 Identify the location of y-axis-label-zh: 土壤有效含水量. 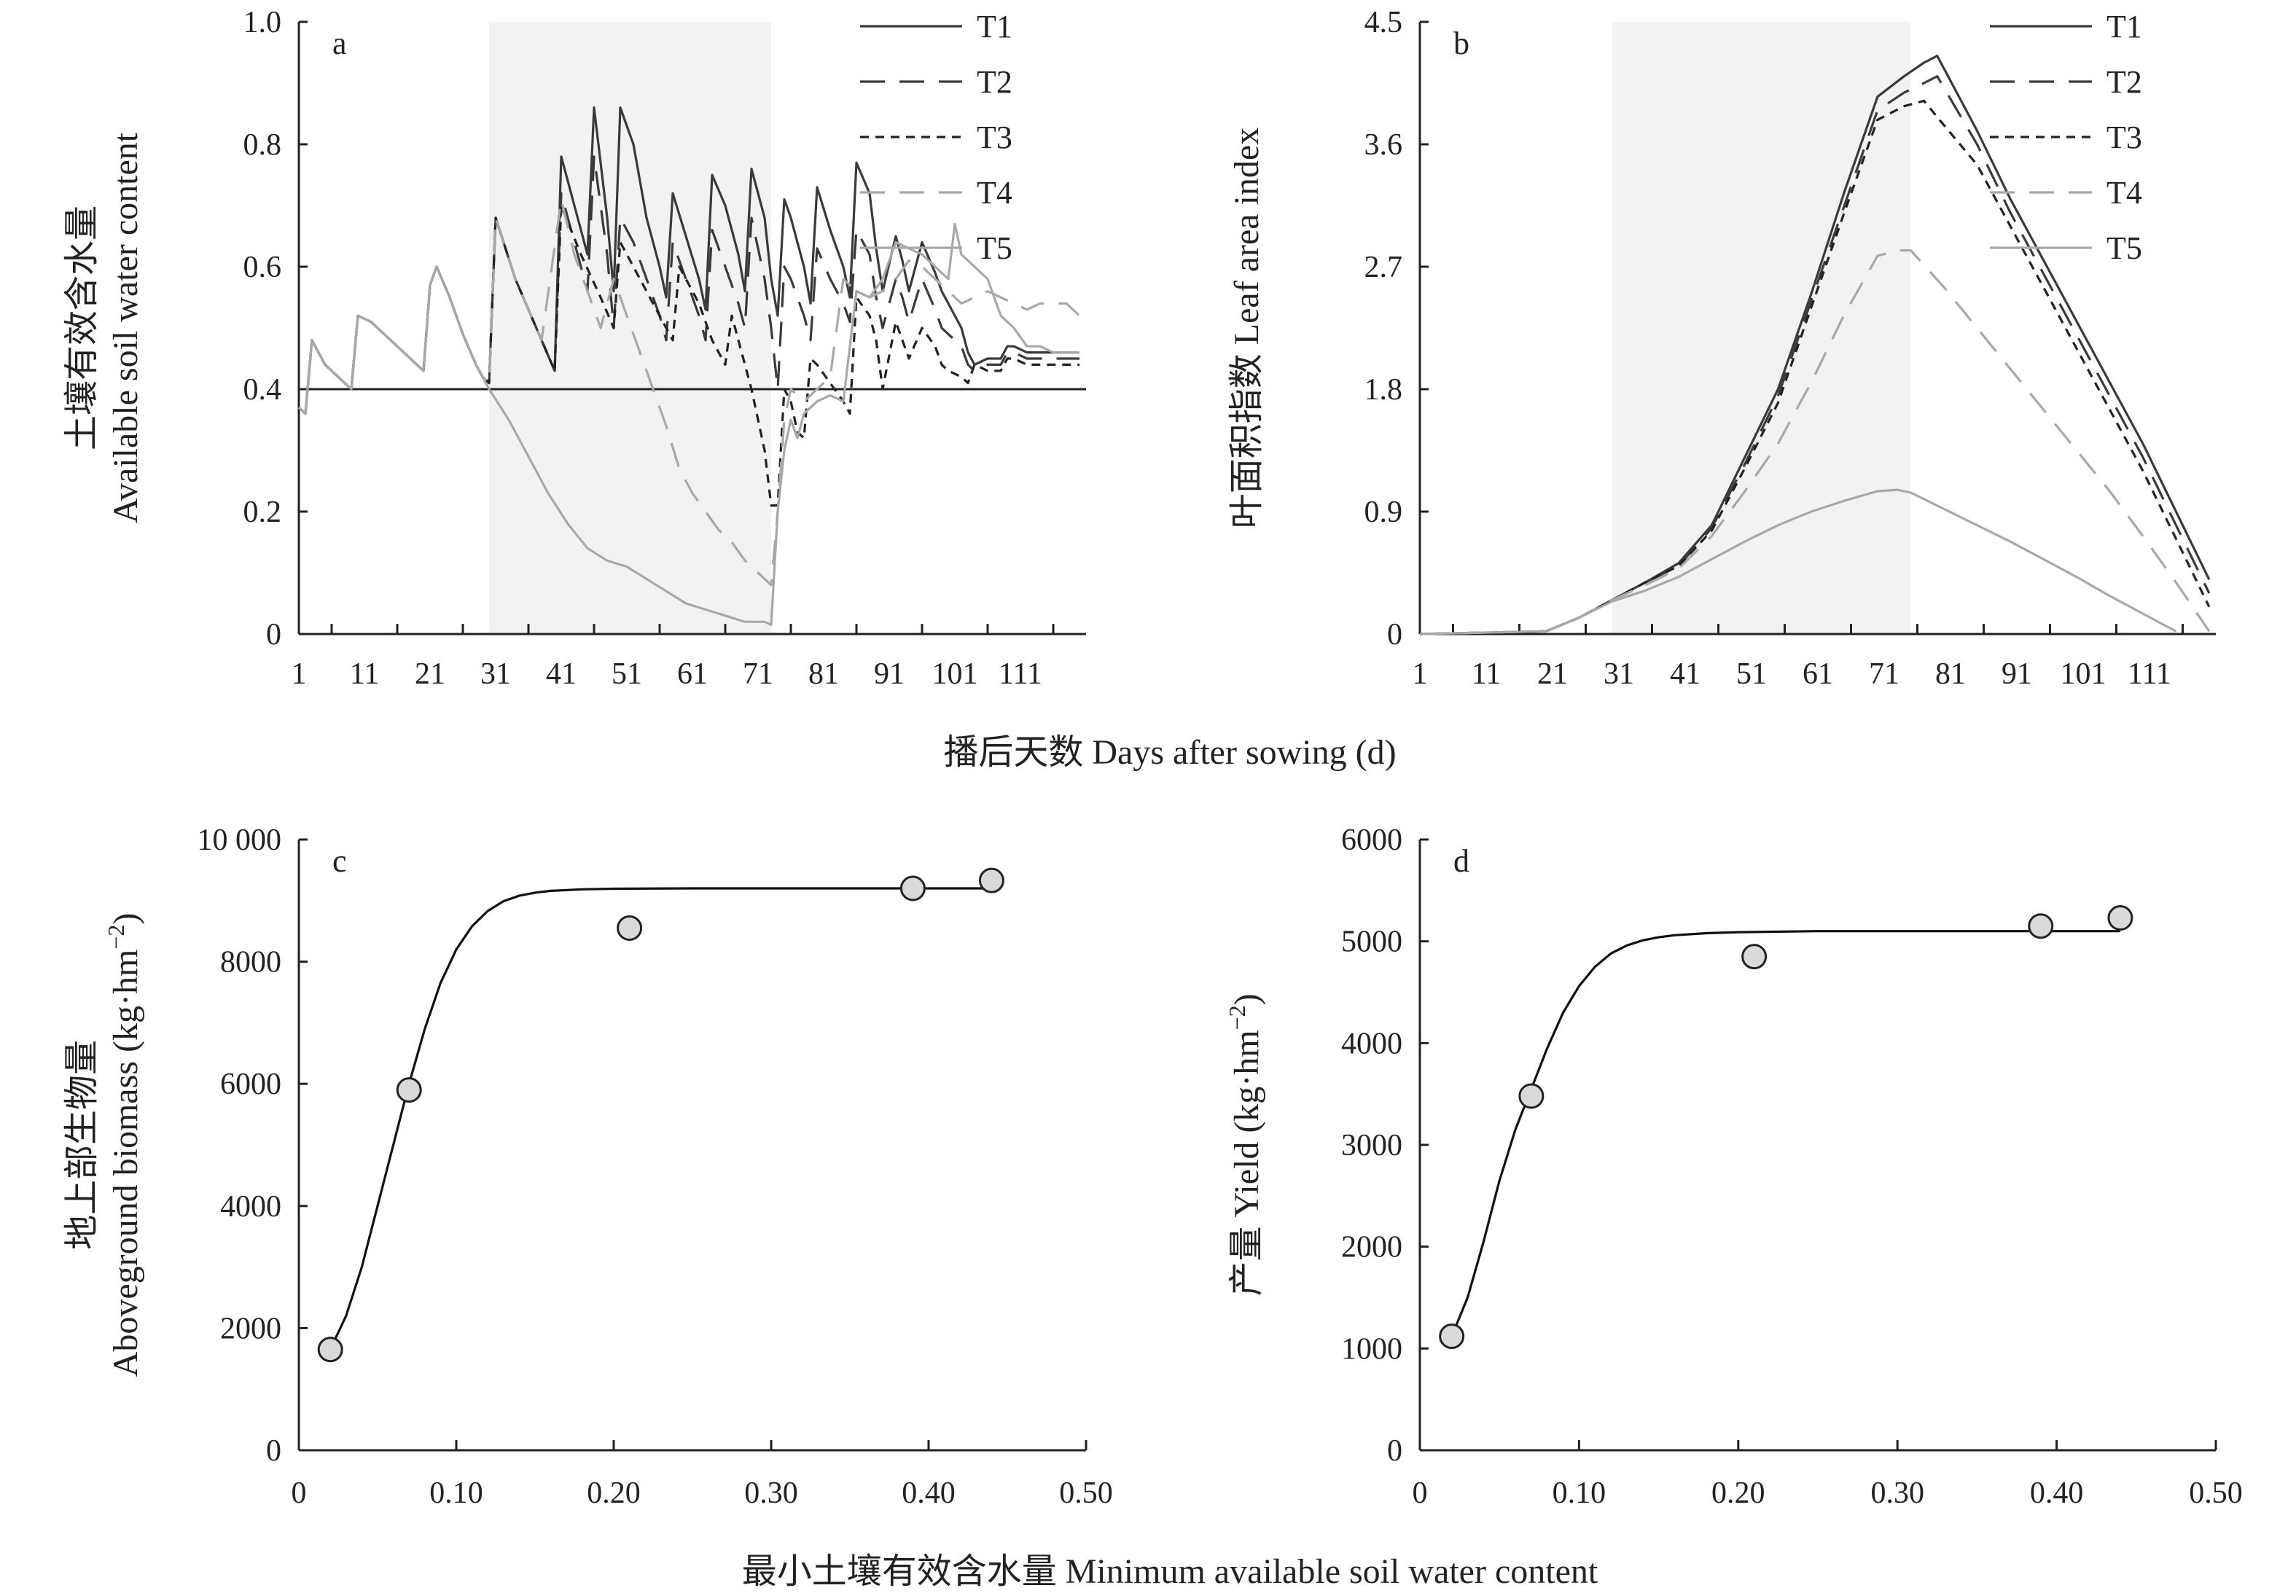
(82, 328).